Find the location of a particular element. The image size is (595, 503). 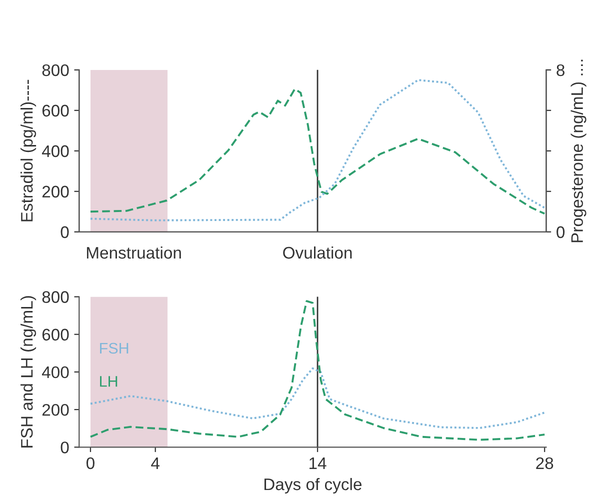

text: LH is located at coordinates (109, 381).